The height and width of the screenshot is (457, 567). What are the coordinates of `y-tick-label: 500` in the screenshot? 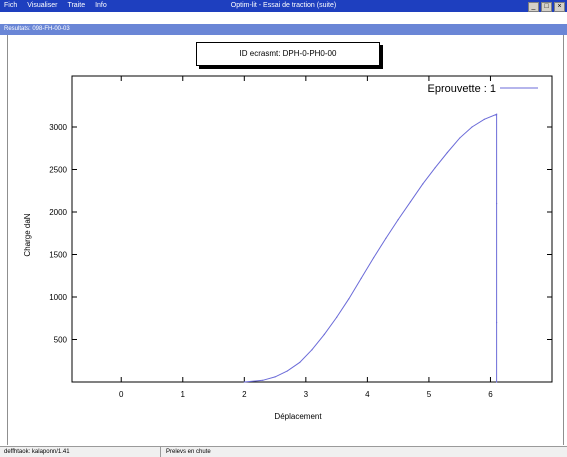 It's located at (61, 340).